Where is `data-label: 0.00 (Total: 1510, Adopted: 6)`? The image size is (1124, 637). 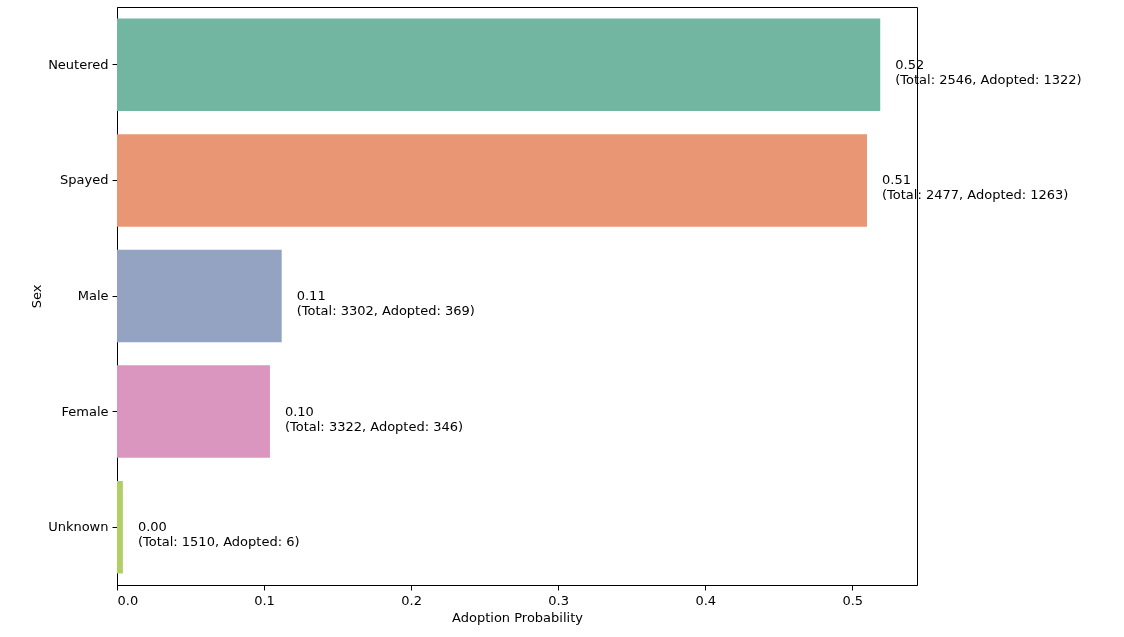 data-label: 0.00 (Total: 1510, Adopted: 6) is located at coordinates (218, 534).